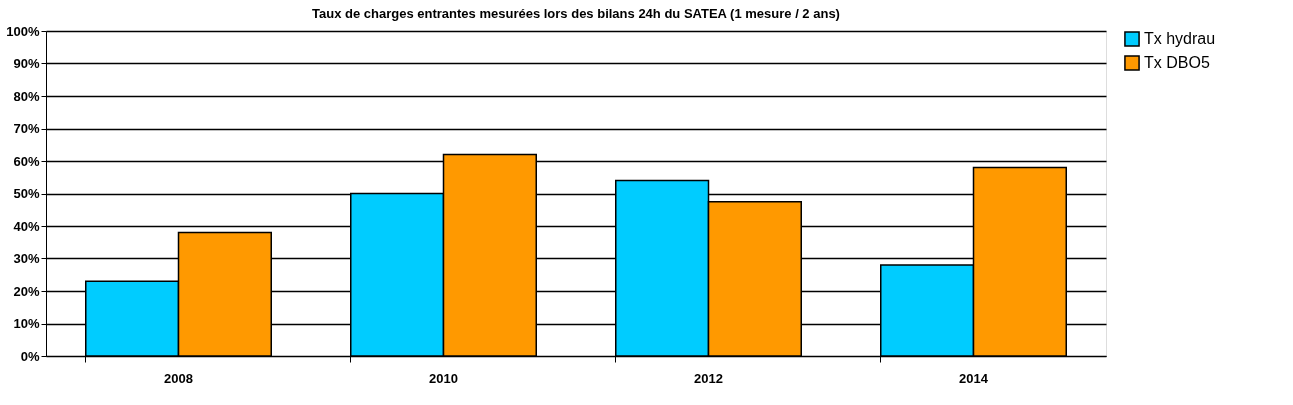 The image size is (1293, 405). I want to click on y-tick-label: 0%, so click(30, 356).